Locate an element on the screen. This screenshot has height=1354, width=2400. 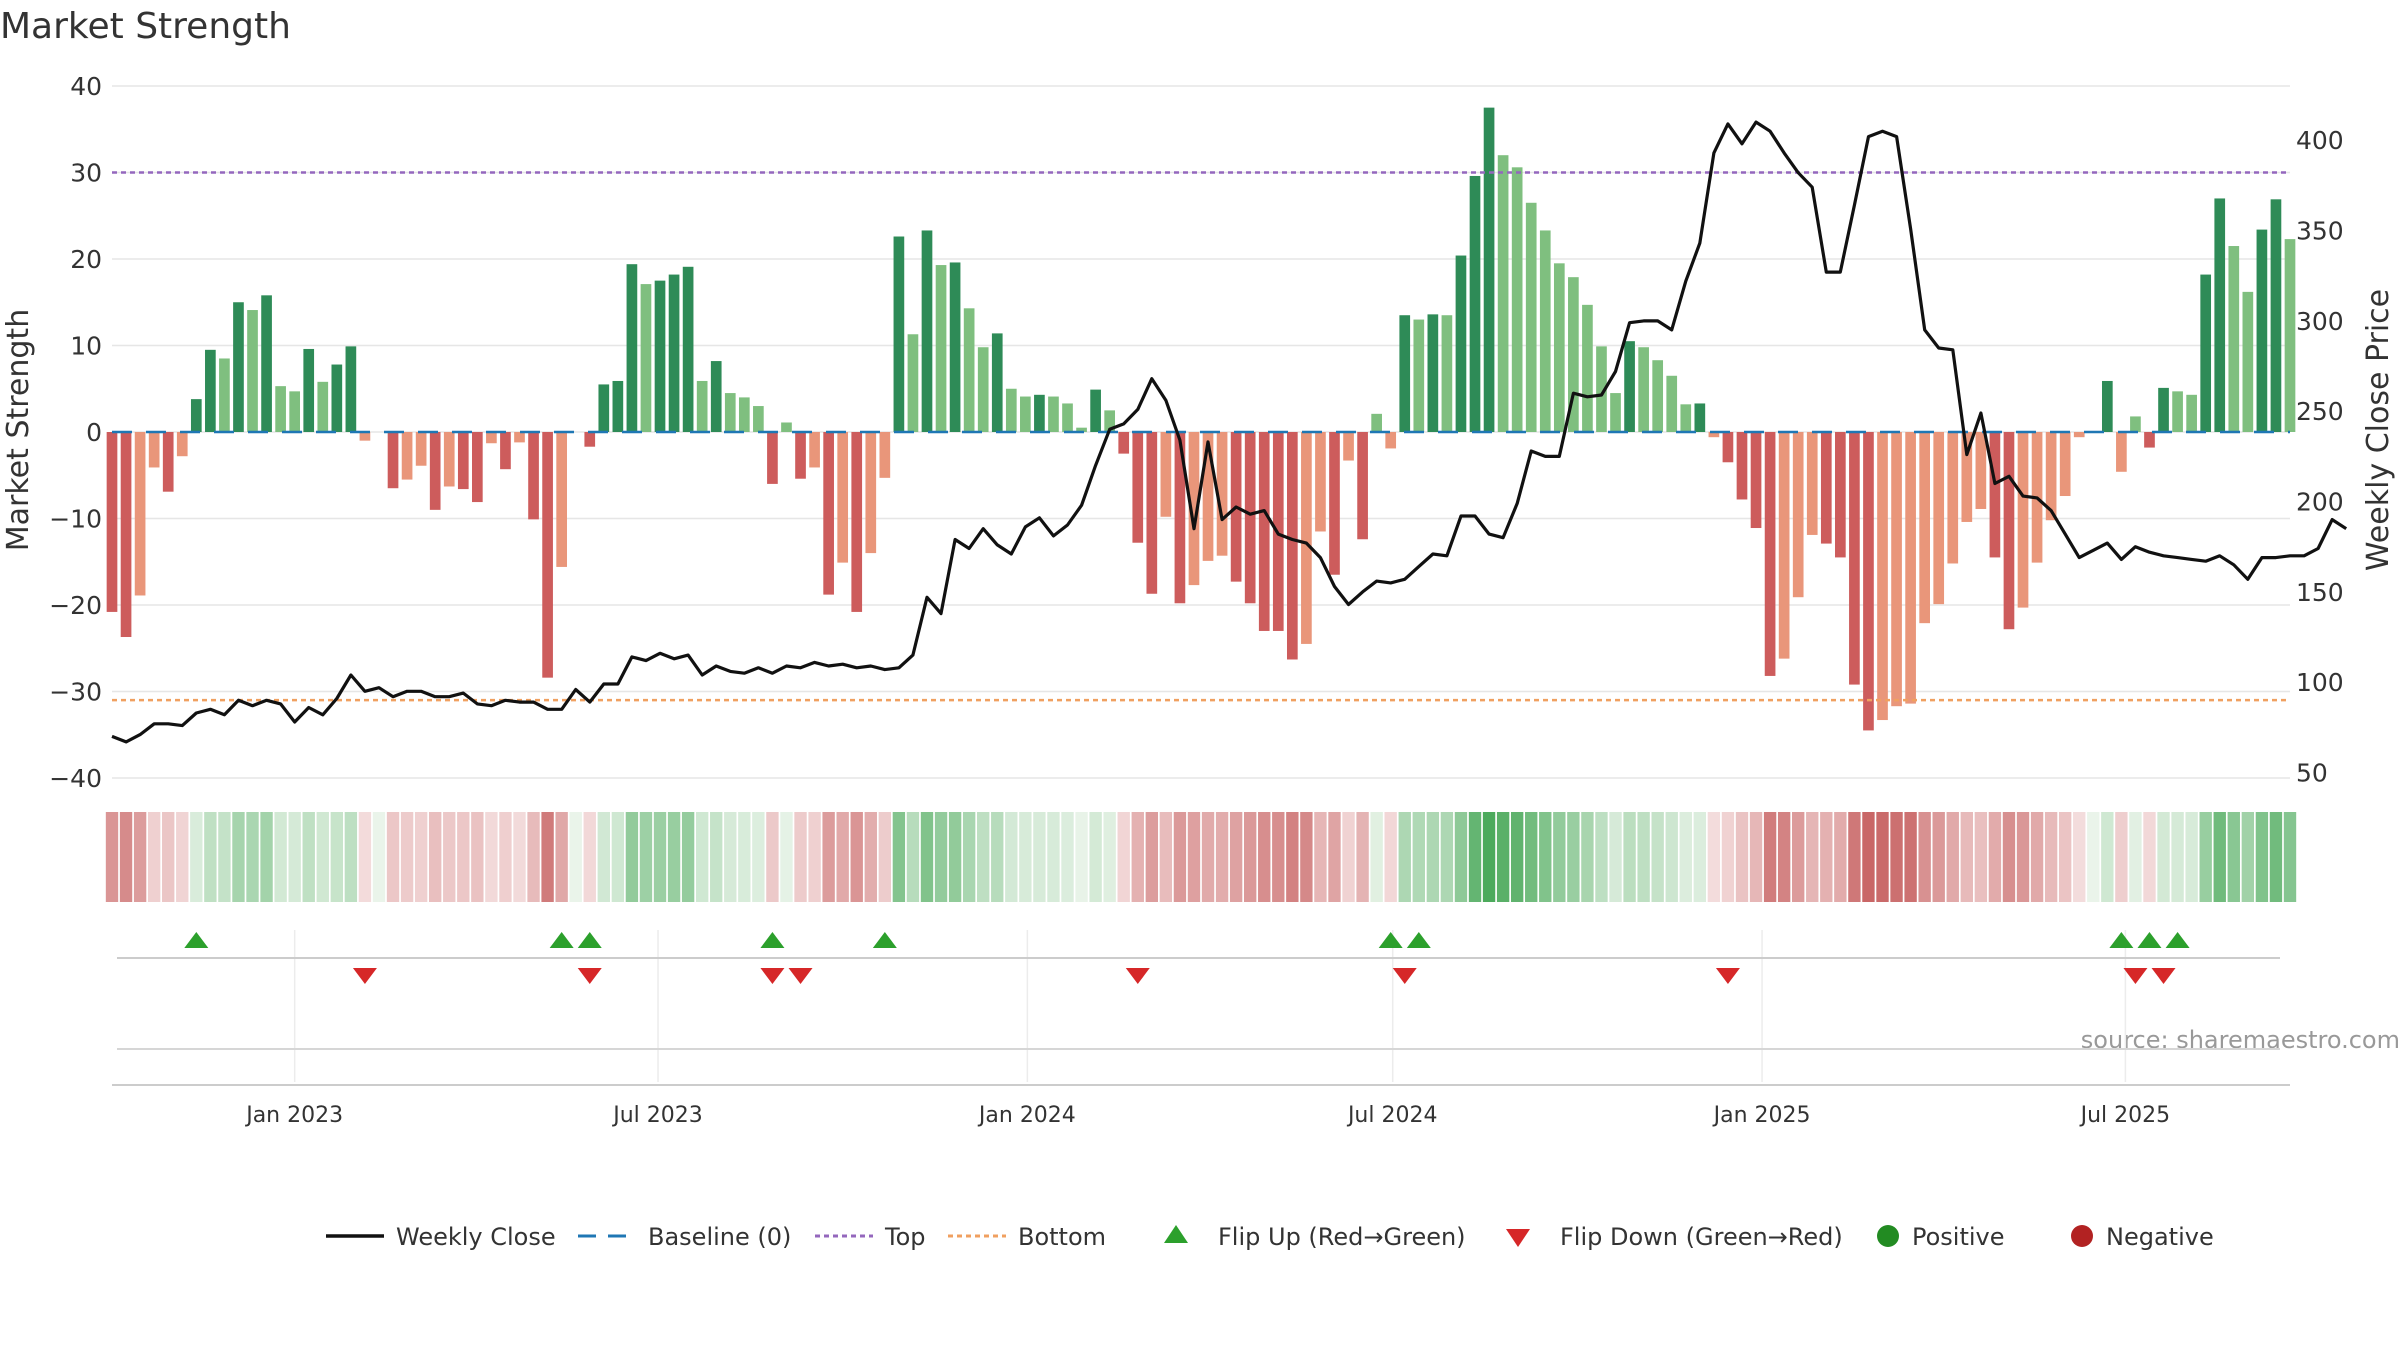
right-tick-label: 100 is located at coordinates (2320, 682).